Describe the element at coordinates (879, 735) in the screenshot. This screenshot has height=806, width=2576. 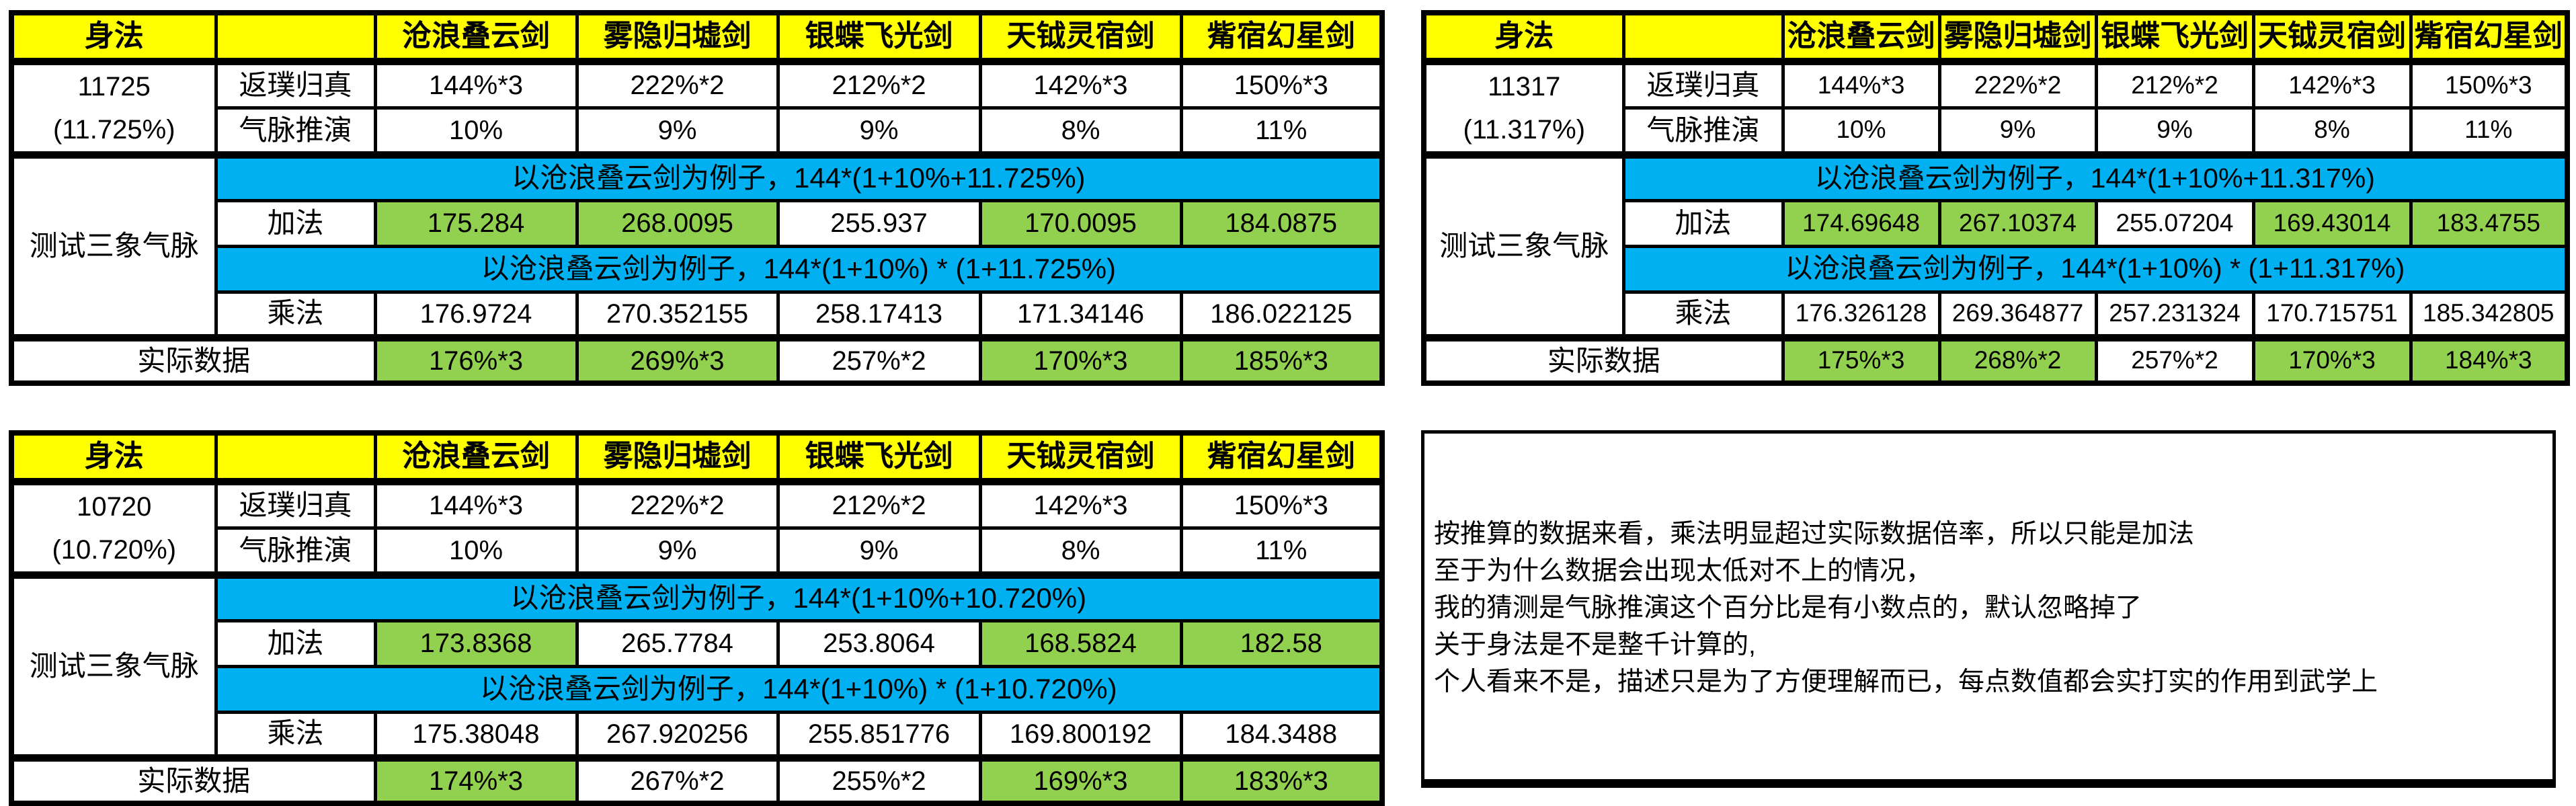
I see `cell: 255.851776` at that location.